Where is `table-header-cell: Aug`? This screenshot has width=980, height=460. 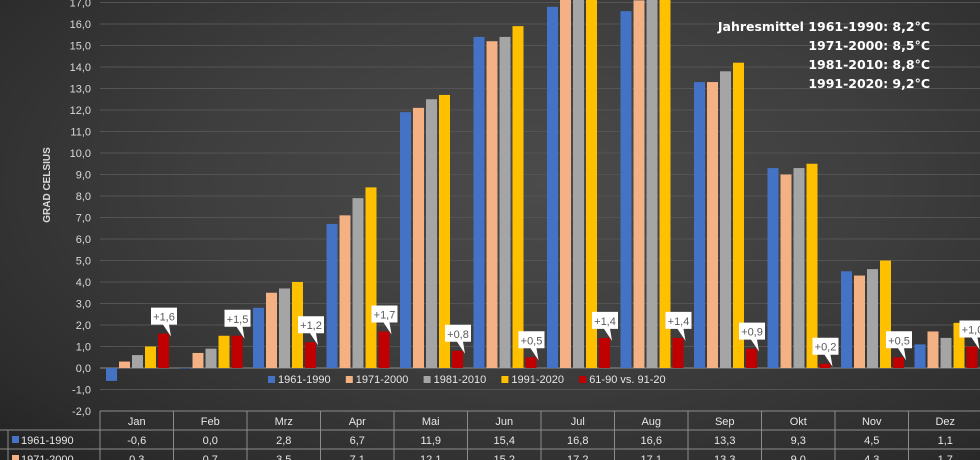
table-header-cell: Aug is located at coordinates (651, 422).